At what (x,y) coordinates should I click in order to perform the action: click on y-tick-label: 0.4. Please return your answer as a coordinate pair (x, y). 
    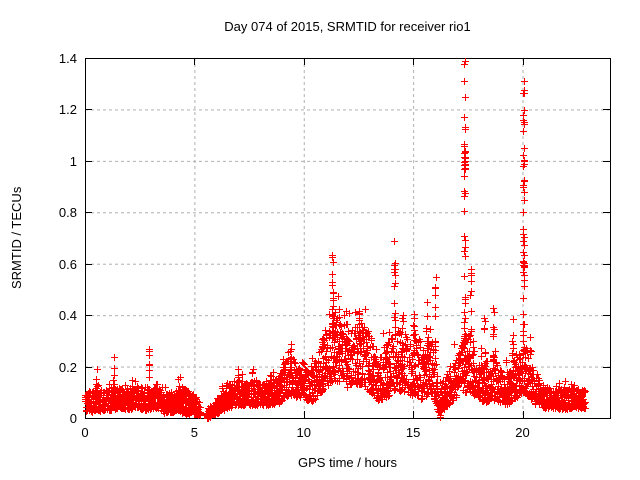
    Looking at the image, I should click on (67, 316).